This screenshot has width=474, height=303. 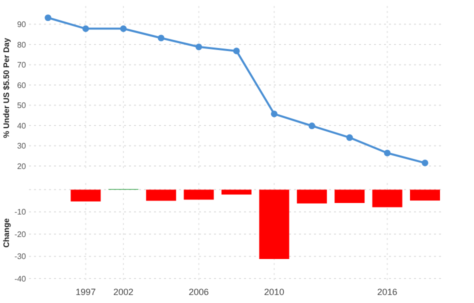 What do you see at coordinates (198, 292) in the screenshot?
I see `x-tick-label: 2006` at bounding box center [198, 292].